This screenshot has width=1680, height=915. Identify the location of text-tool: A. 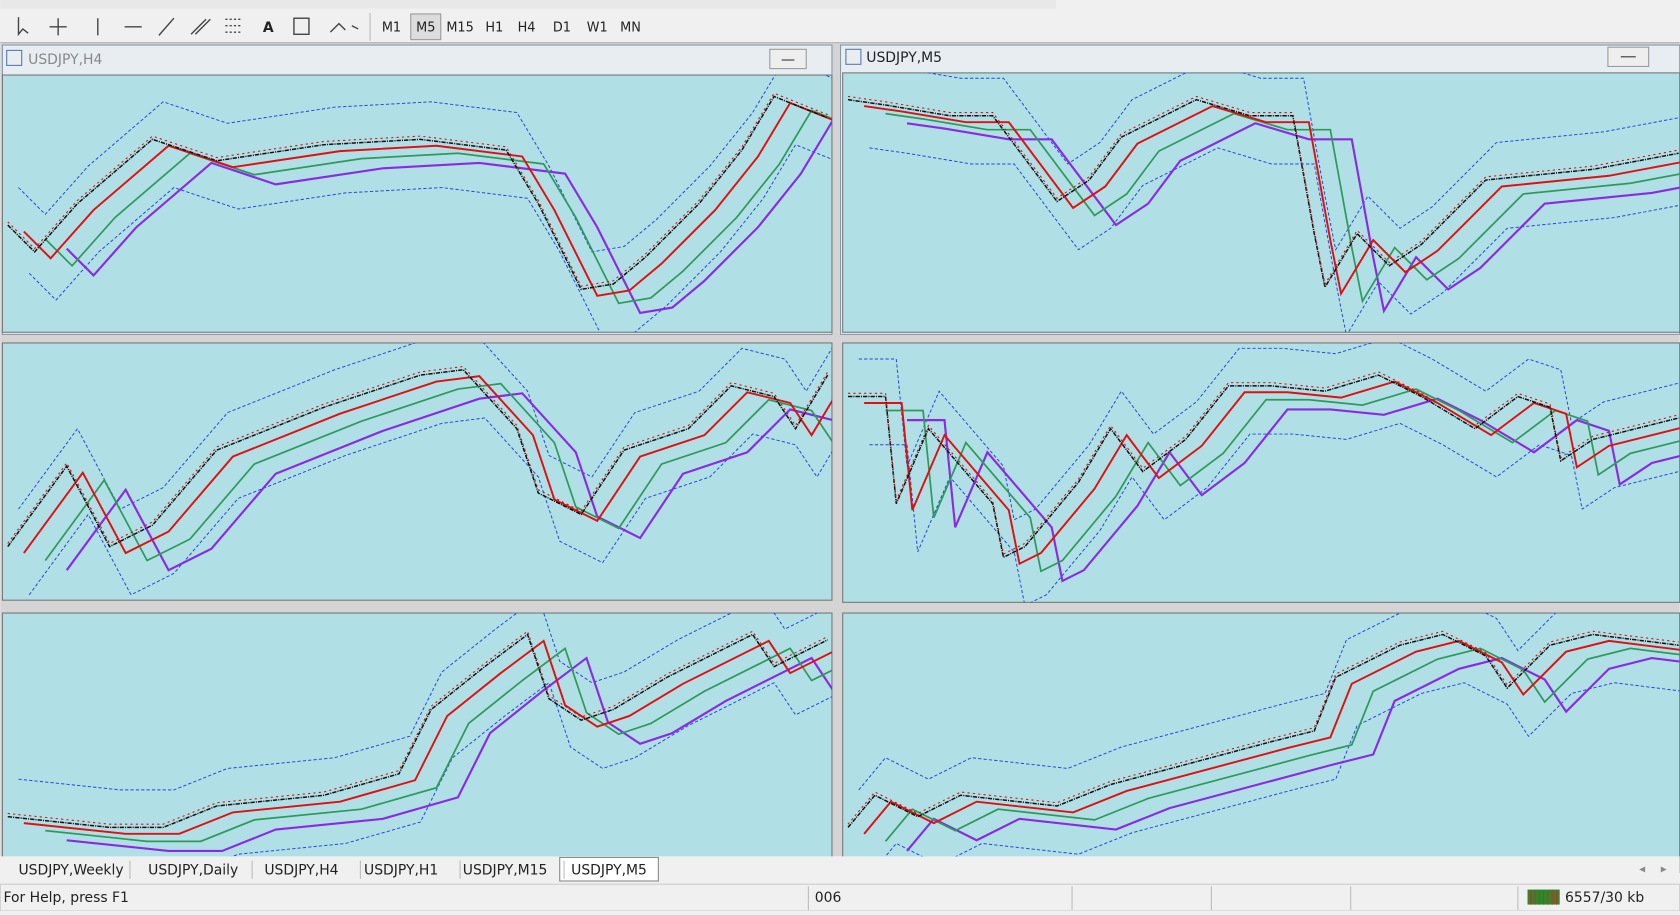
(268, 28).